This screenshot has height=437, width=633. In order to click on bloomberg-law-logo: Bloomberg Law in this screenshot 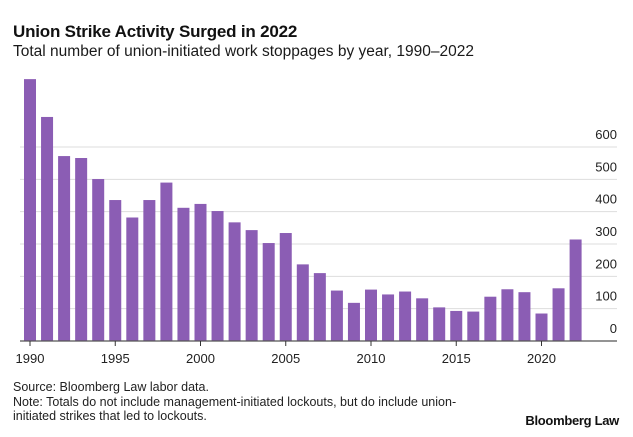, I will do `click(572, 420)`.